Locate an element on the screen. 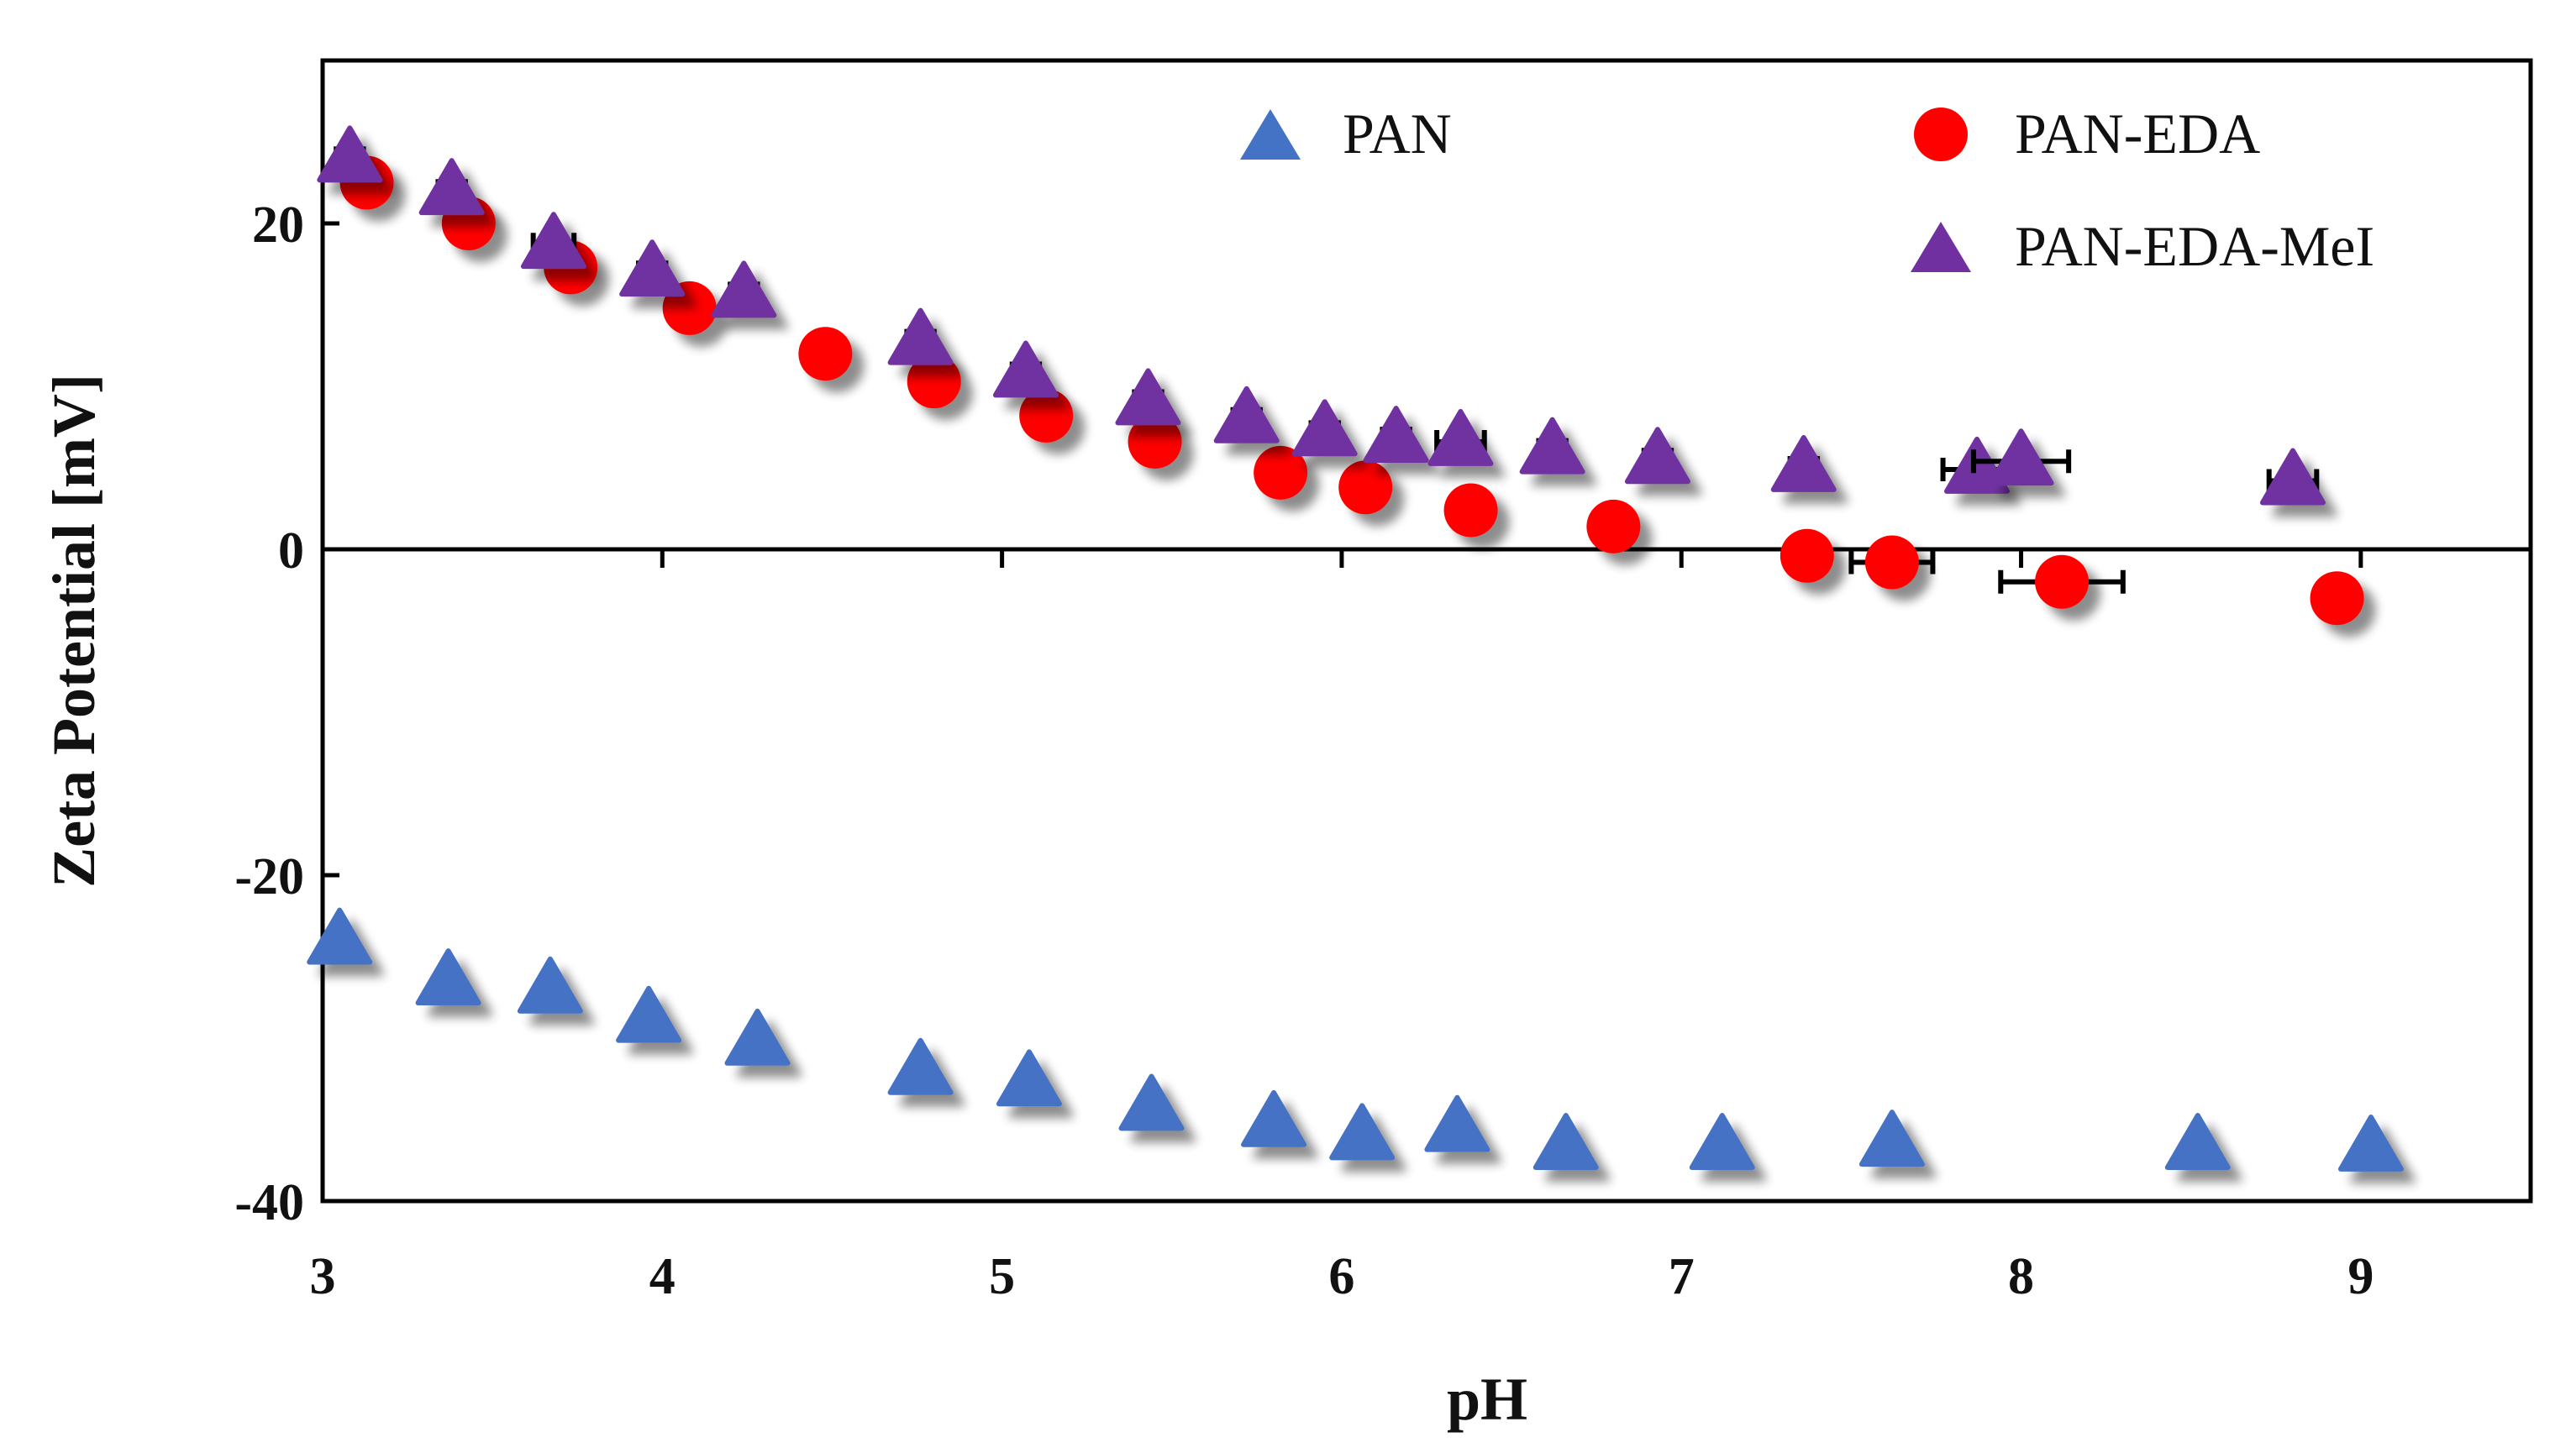  series-pan is located at coordinates (1355, 1039).